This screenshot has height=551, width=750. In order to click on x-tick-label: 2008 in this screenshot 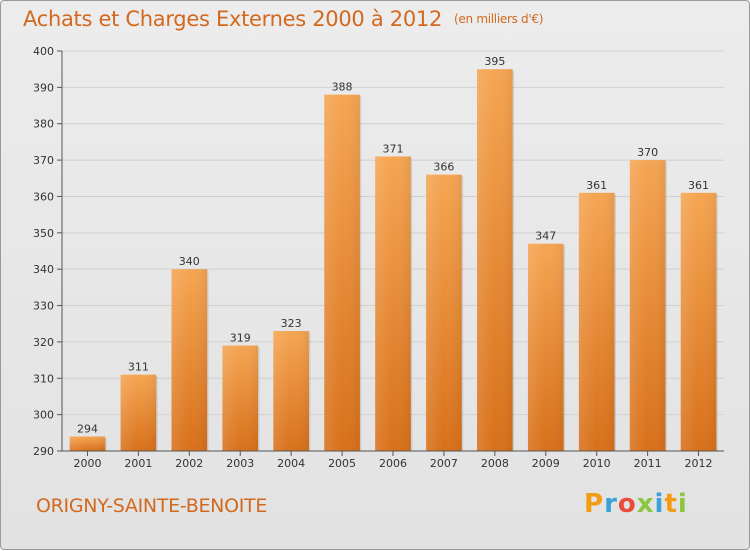, I will do `click(495, 463)`.